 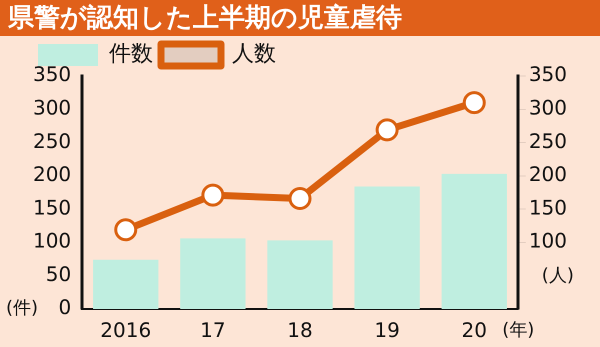 What do you see at coordinates (548, 240) in the screenshot?
I see `y2-tick-label: 100` at bounding box center [548, 240].